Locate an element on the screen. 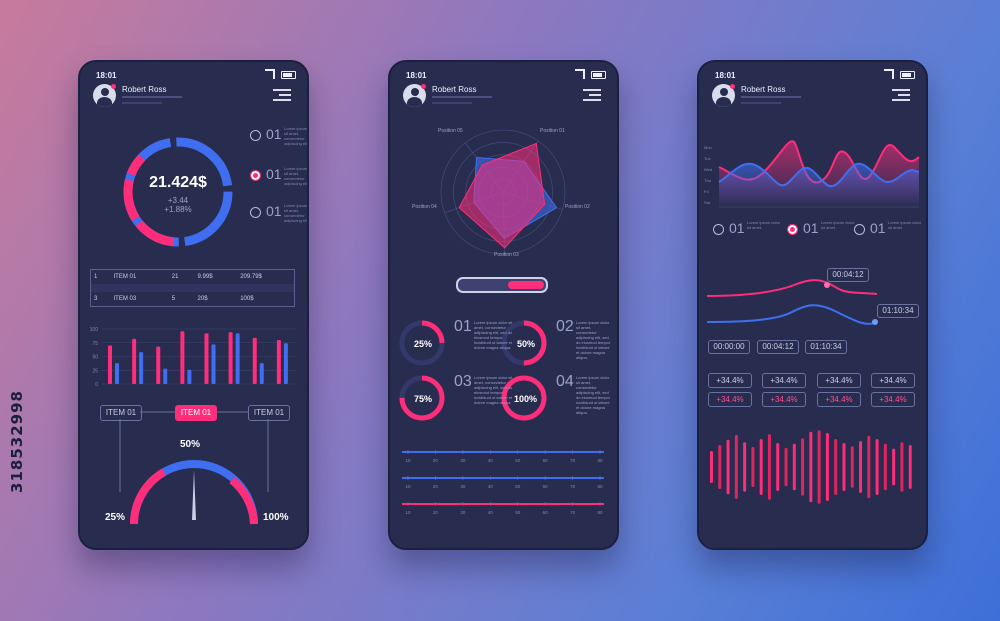  progress-pct: 100% is located at coordinates (526, 399).